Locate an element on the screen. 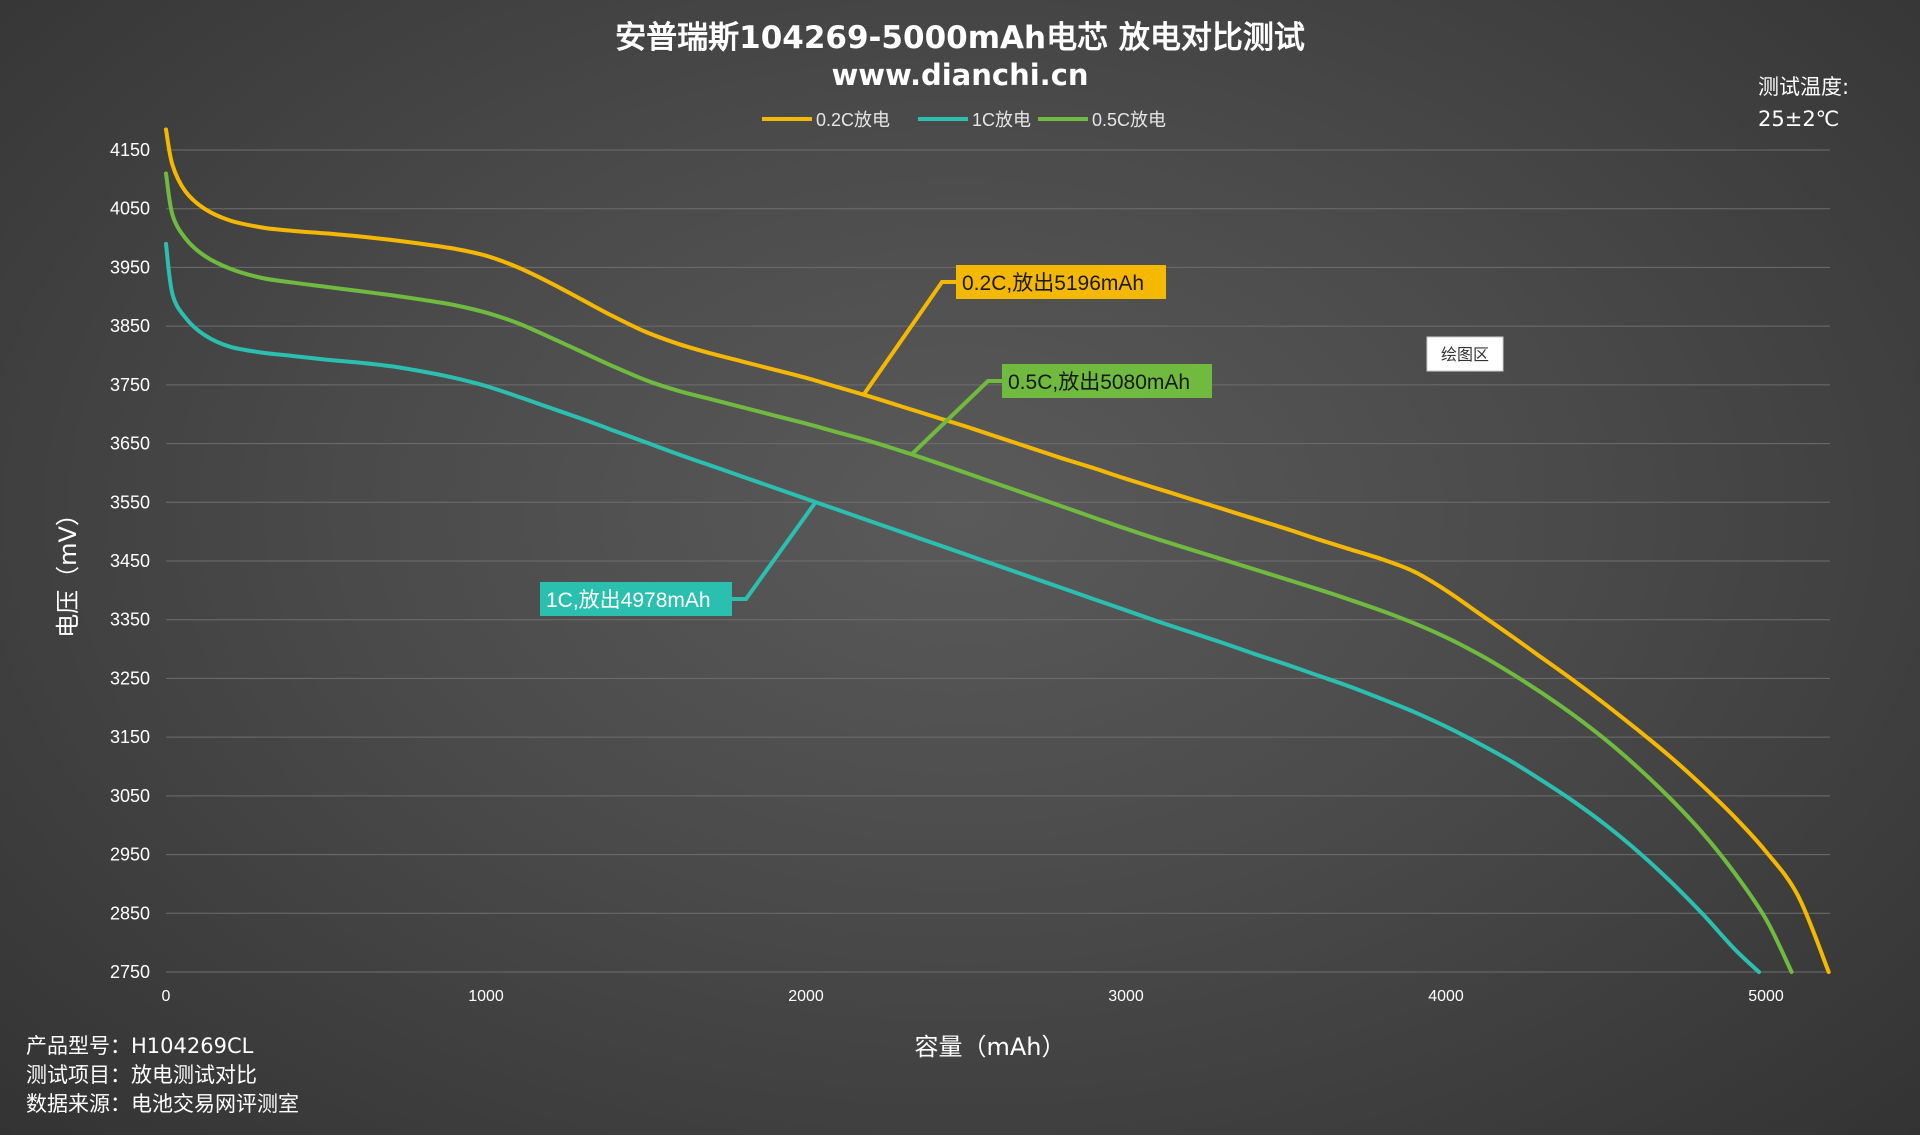 Image resolution: width=1920 pixels, height=1135 pixels. y-tick-3850: 3850 is located at coordinates (130, 326).